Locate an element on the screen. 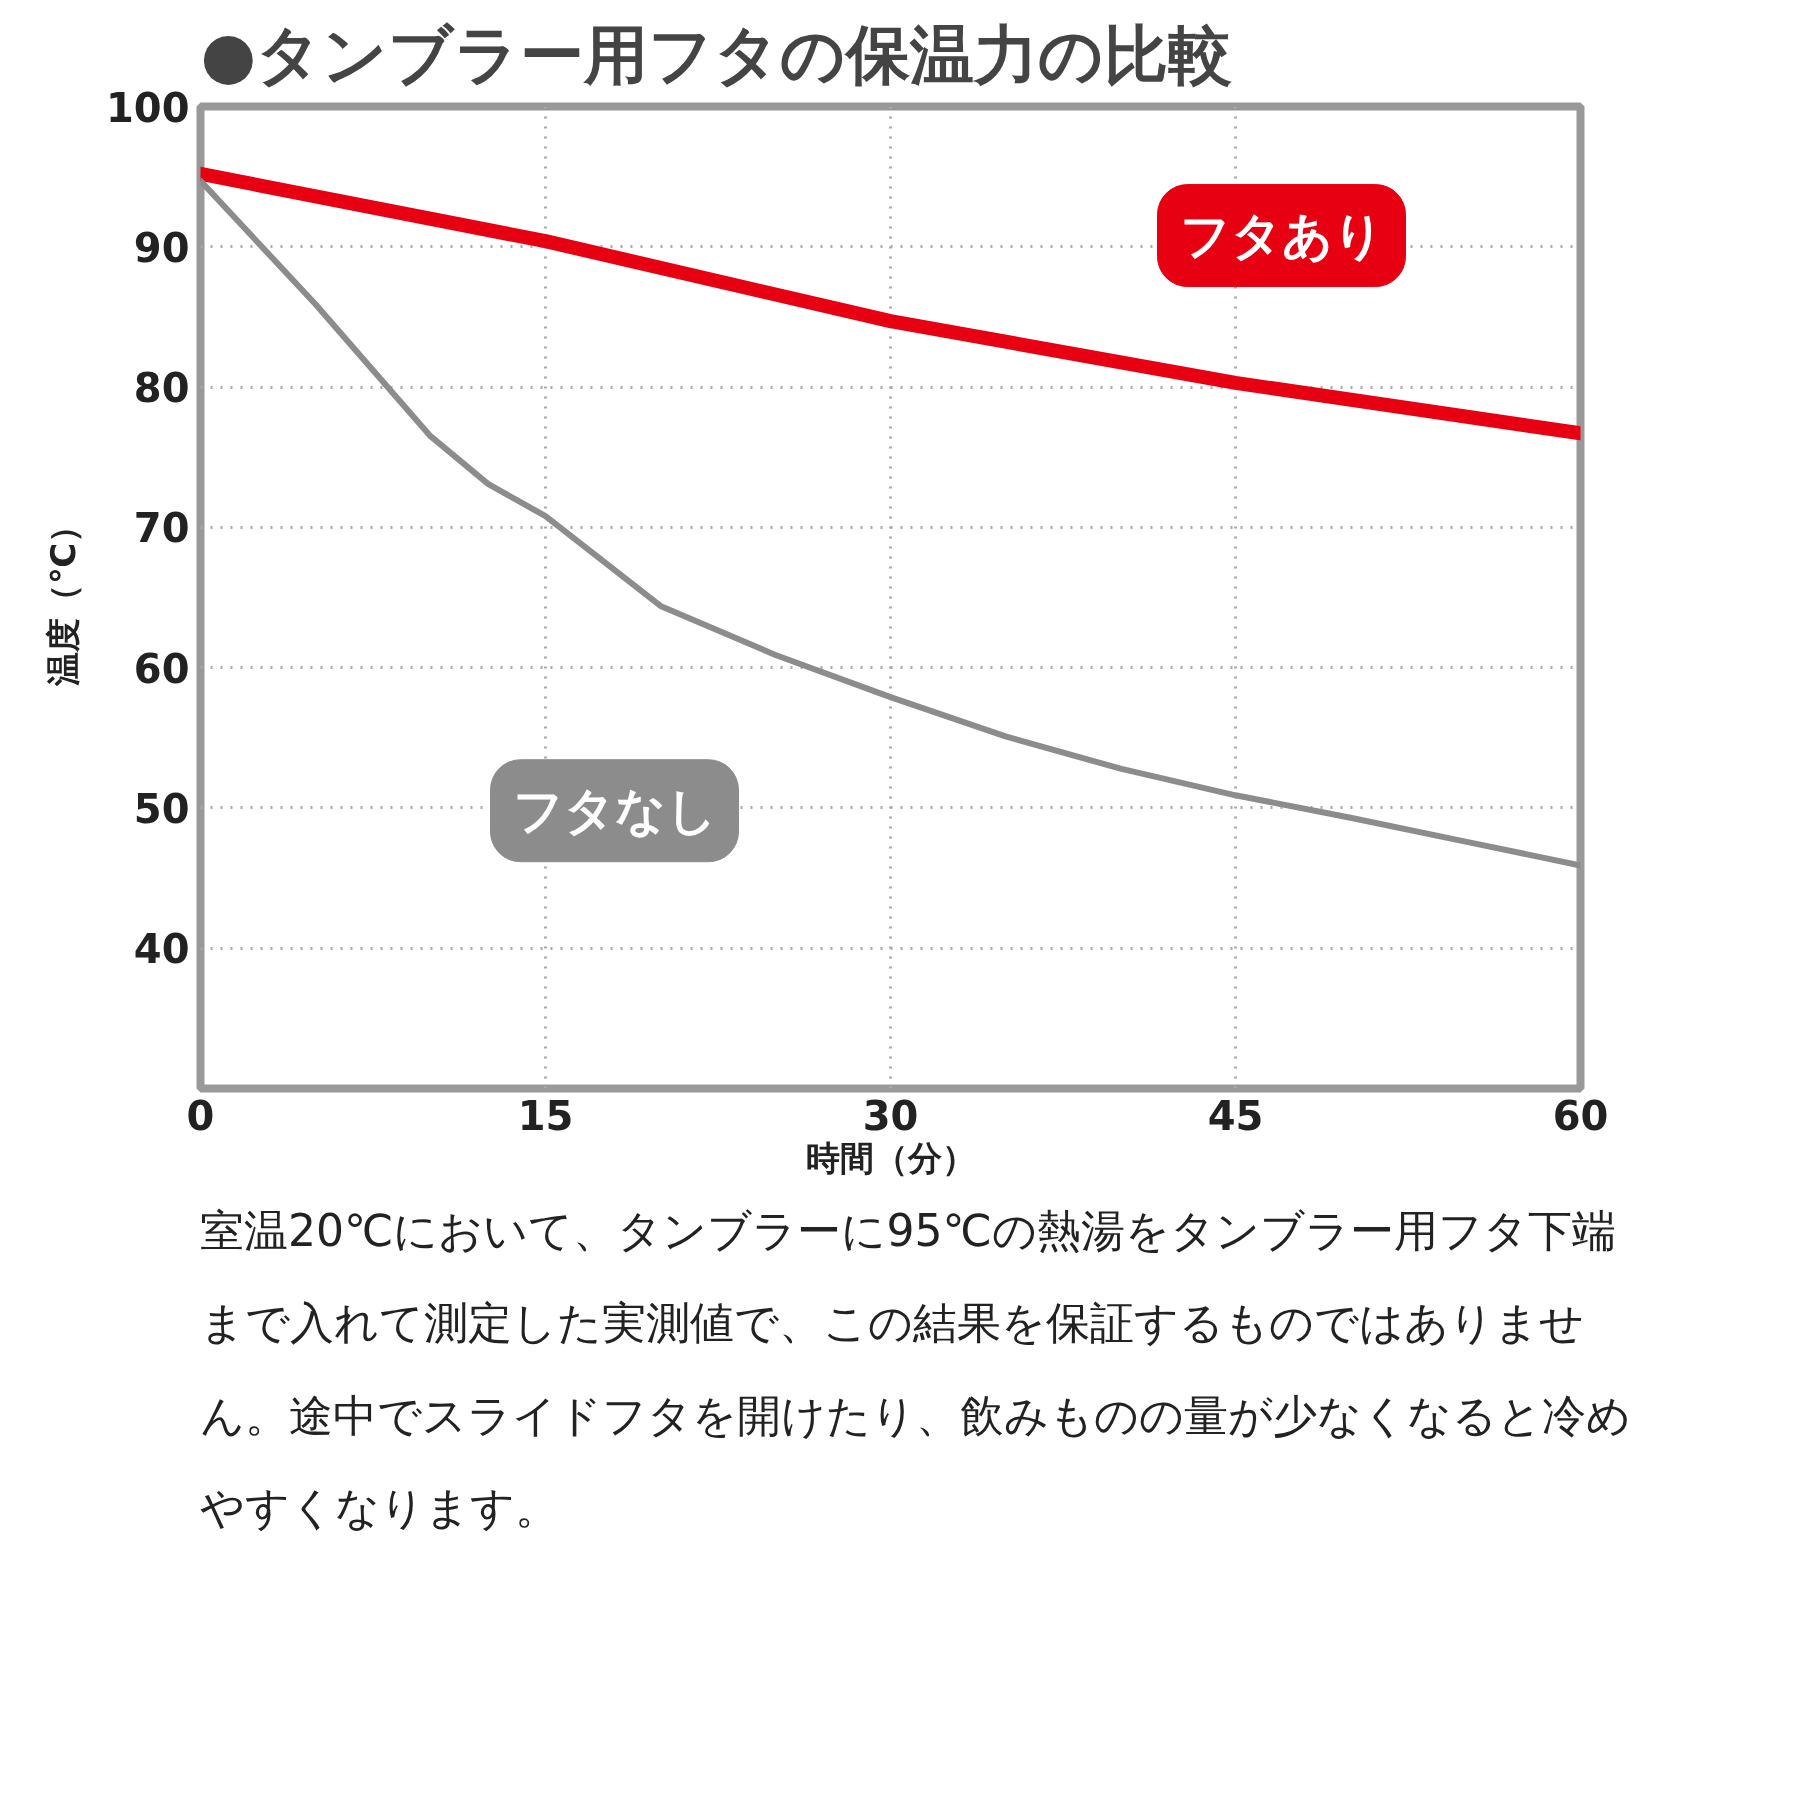  chart-title: ●タンブラー用フタの保温力の比較 is located at coordinates (716, 54).